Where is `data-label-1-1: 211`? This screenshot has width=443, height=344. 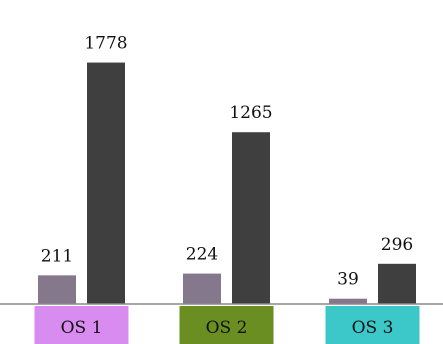 data-label-1-1: 211 is located at coordinates (57, 256).